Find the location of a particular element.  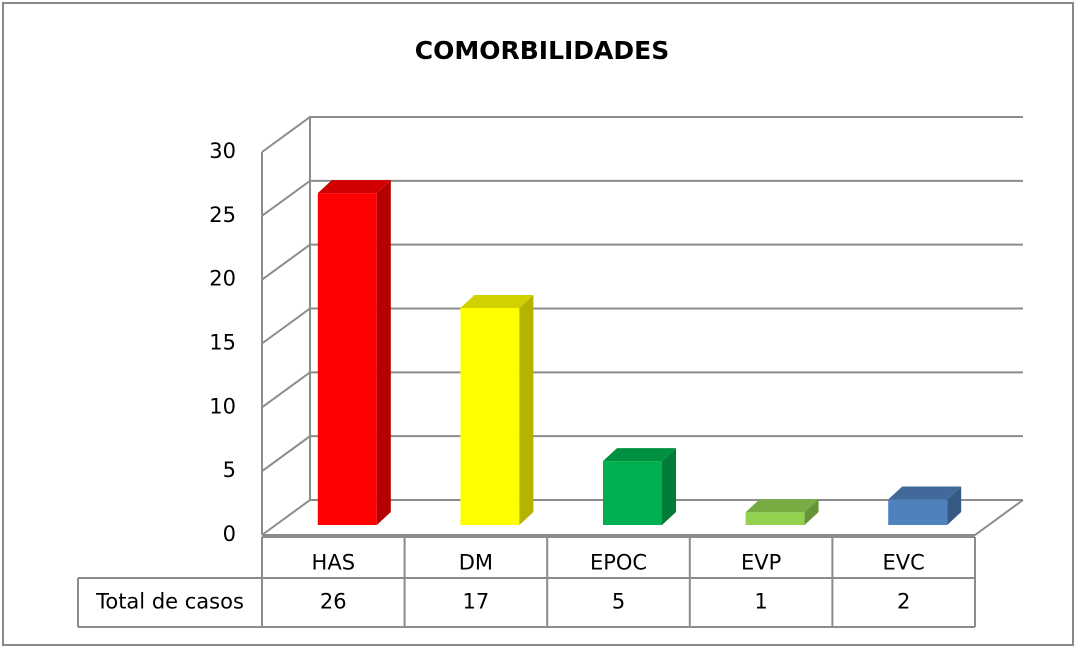

x-tick-label: DM is located at coordinates (476, 563).